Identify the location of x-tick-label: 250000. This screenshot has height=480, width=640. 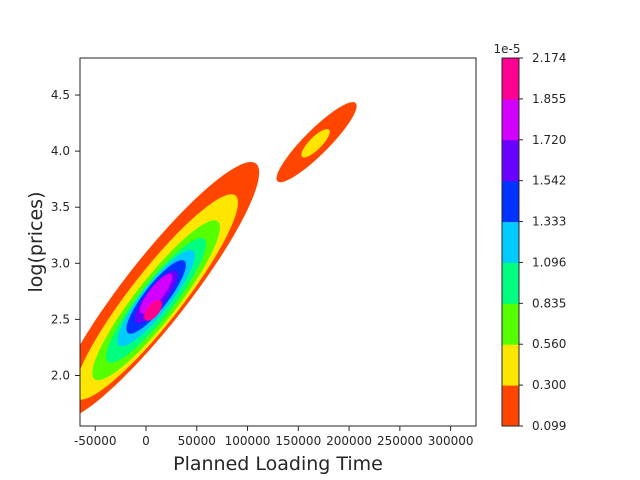
(400, 441).